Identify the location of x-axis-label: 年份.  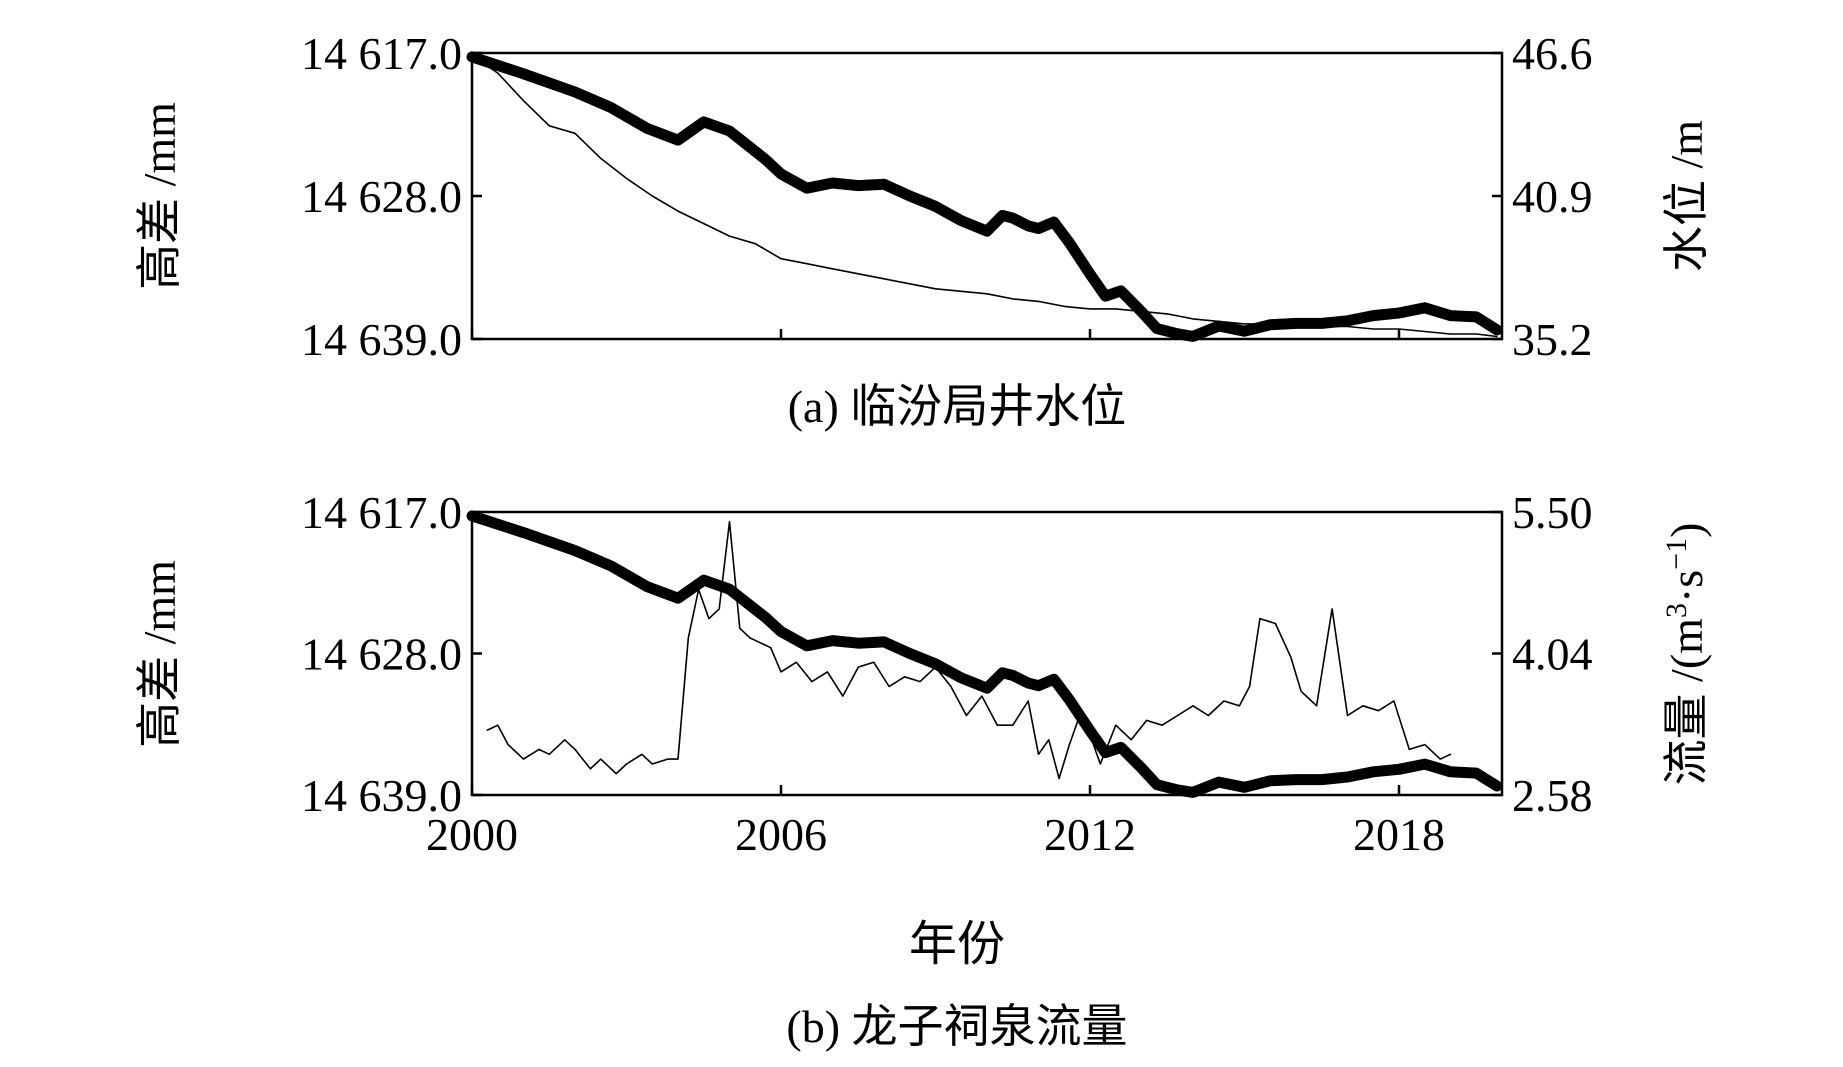
(957, 944).